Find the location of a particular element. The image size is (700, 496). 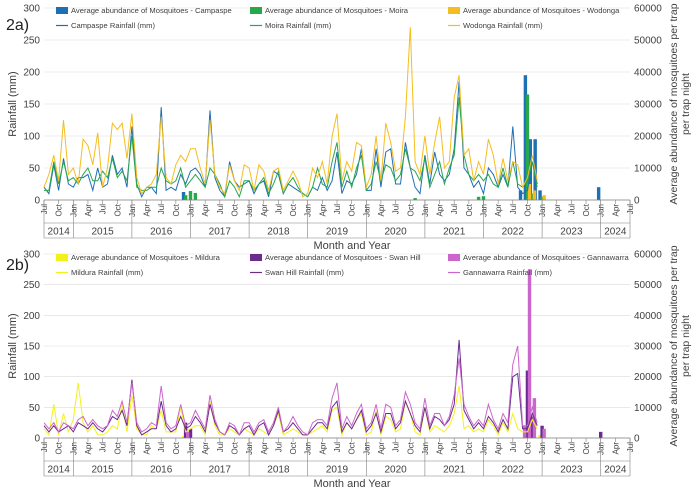

year-label: 2021 is located at coordinates (454, 470).